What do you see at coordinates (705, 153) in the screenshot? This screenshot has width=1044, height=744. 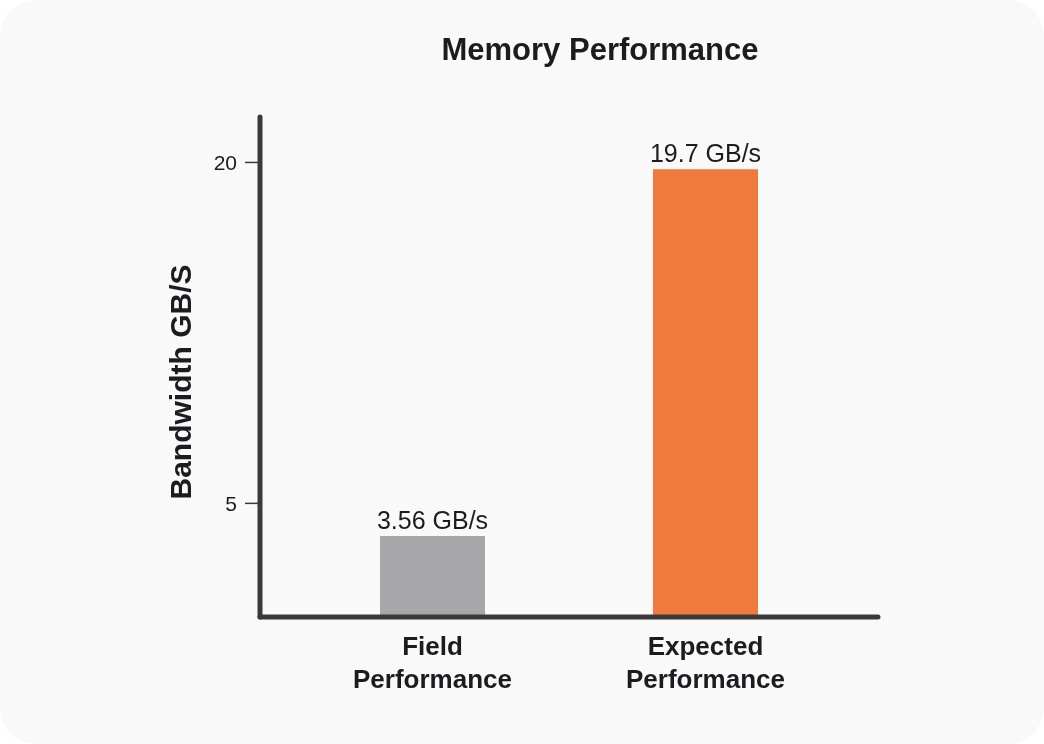 I see `data-label: 19.7 GB/s` at bounding box center [705, 153].